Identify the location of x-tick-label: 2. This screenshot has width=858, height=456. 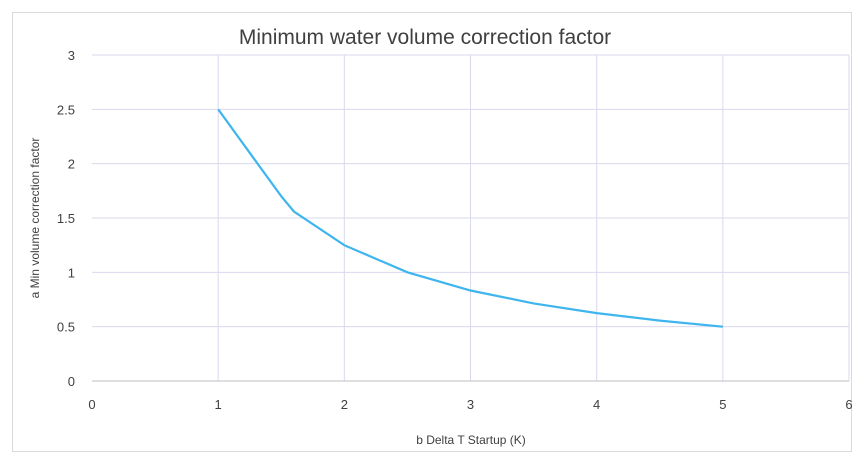
(344, 404).